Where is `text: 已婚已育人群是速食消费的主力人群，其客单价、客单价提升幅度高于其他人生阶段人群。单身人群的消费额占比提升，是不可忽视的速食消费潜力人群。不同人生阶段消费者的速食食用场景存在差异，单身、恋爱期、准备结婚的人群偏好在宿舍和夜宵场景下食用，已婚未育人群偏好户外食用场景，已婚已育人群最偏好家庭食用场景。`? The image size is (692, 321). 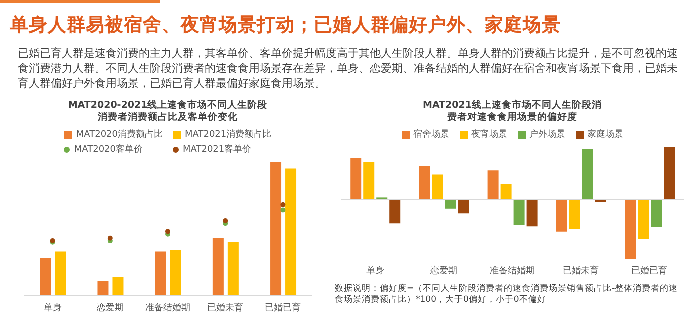
text: 已婚已育人群是速食消费的主力人群，其客单价、客单价提升幅度高于其他人生阶段人群。单身人群的消费额占比提升，是不可忽视的速食消费潜力人群。不同人生阶段消费者的速食食用场景存在差异，单身、恋爱期、准备结婚的人群偏好在宿舍和夜宵场景下食用，已婚未育人群偏好户外食用场景，已婚已育人群最偏好家庭食用场景。 is located at coordinates (348, 68).